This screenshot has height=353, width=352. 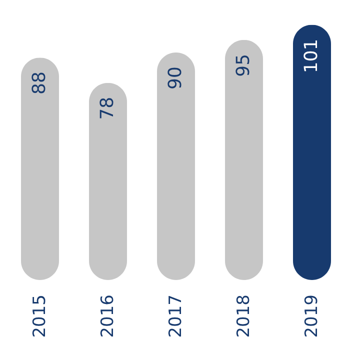 I want to click on x-tick-label: 2018, so click(x=244, y=316).